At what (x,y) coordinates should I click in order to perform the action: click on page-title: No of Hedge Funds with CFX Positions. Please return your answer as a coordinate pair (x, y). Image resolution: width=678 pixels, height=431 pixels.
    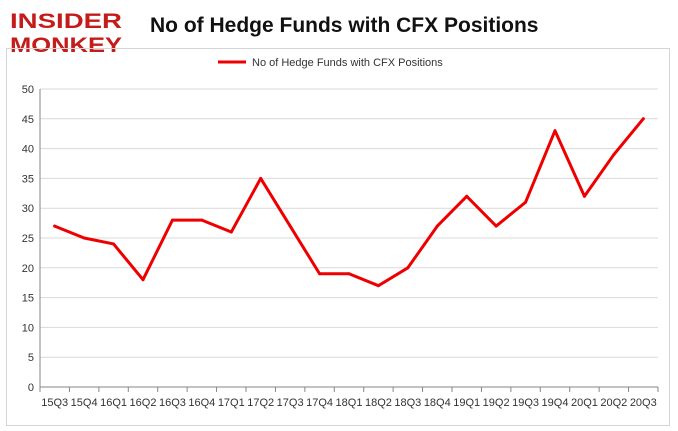
    Looking at the image, I should click on (344, 25).